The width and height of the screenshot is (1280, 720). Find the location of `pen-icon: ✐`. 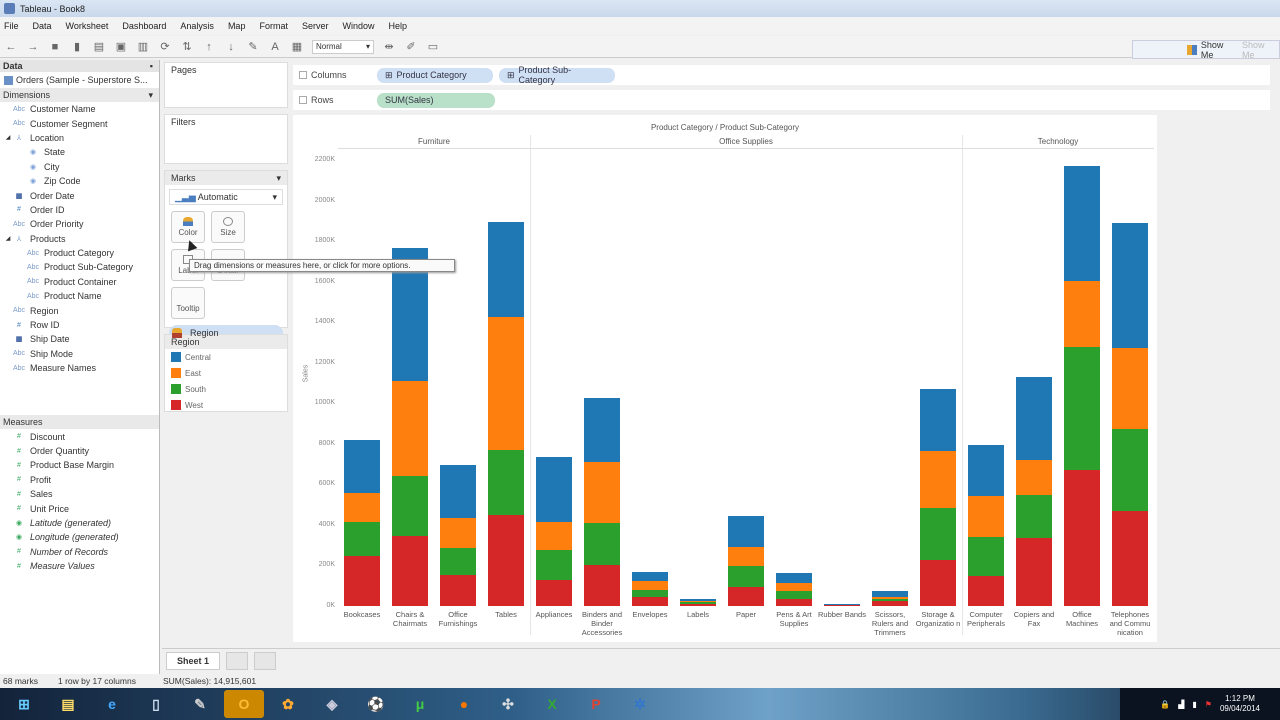

pen-icon: ✐ is located at coordinates (411, 47).